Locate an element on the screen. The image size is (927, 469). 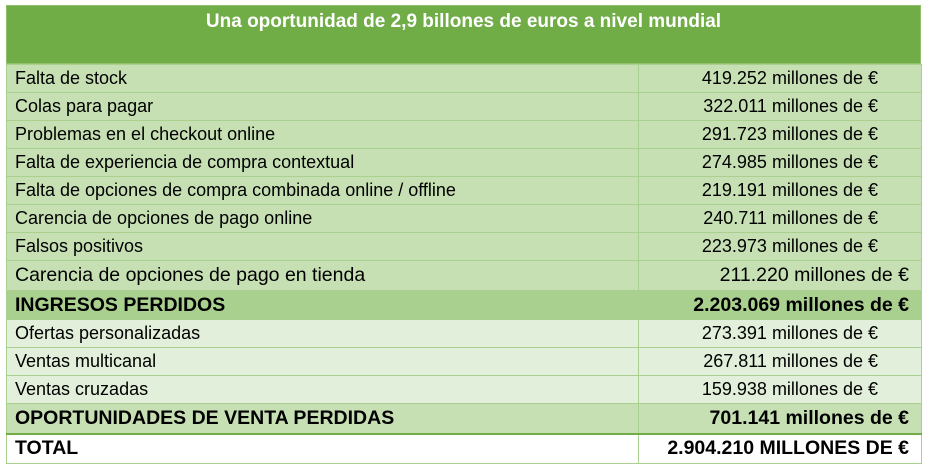
row-value: 223.973 millones de € is located at coordinates (780, 246).